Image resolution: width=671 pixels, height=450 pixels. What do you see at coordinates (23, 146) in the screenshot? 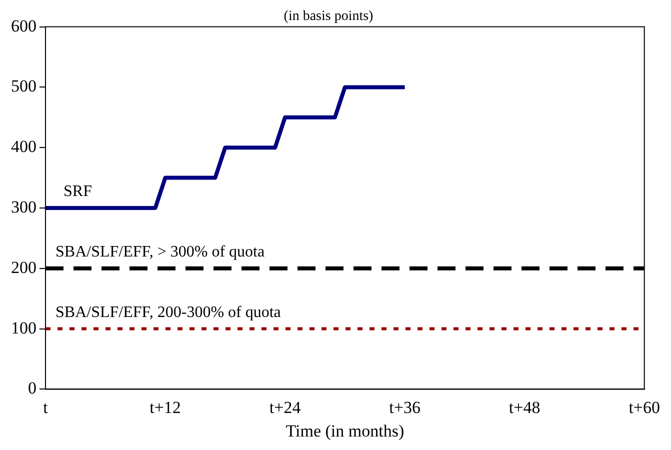
I see `y-tick-label: 400` at bounding box center [23, 146].